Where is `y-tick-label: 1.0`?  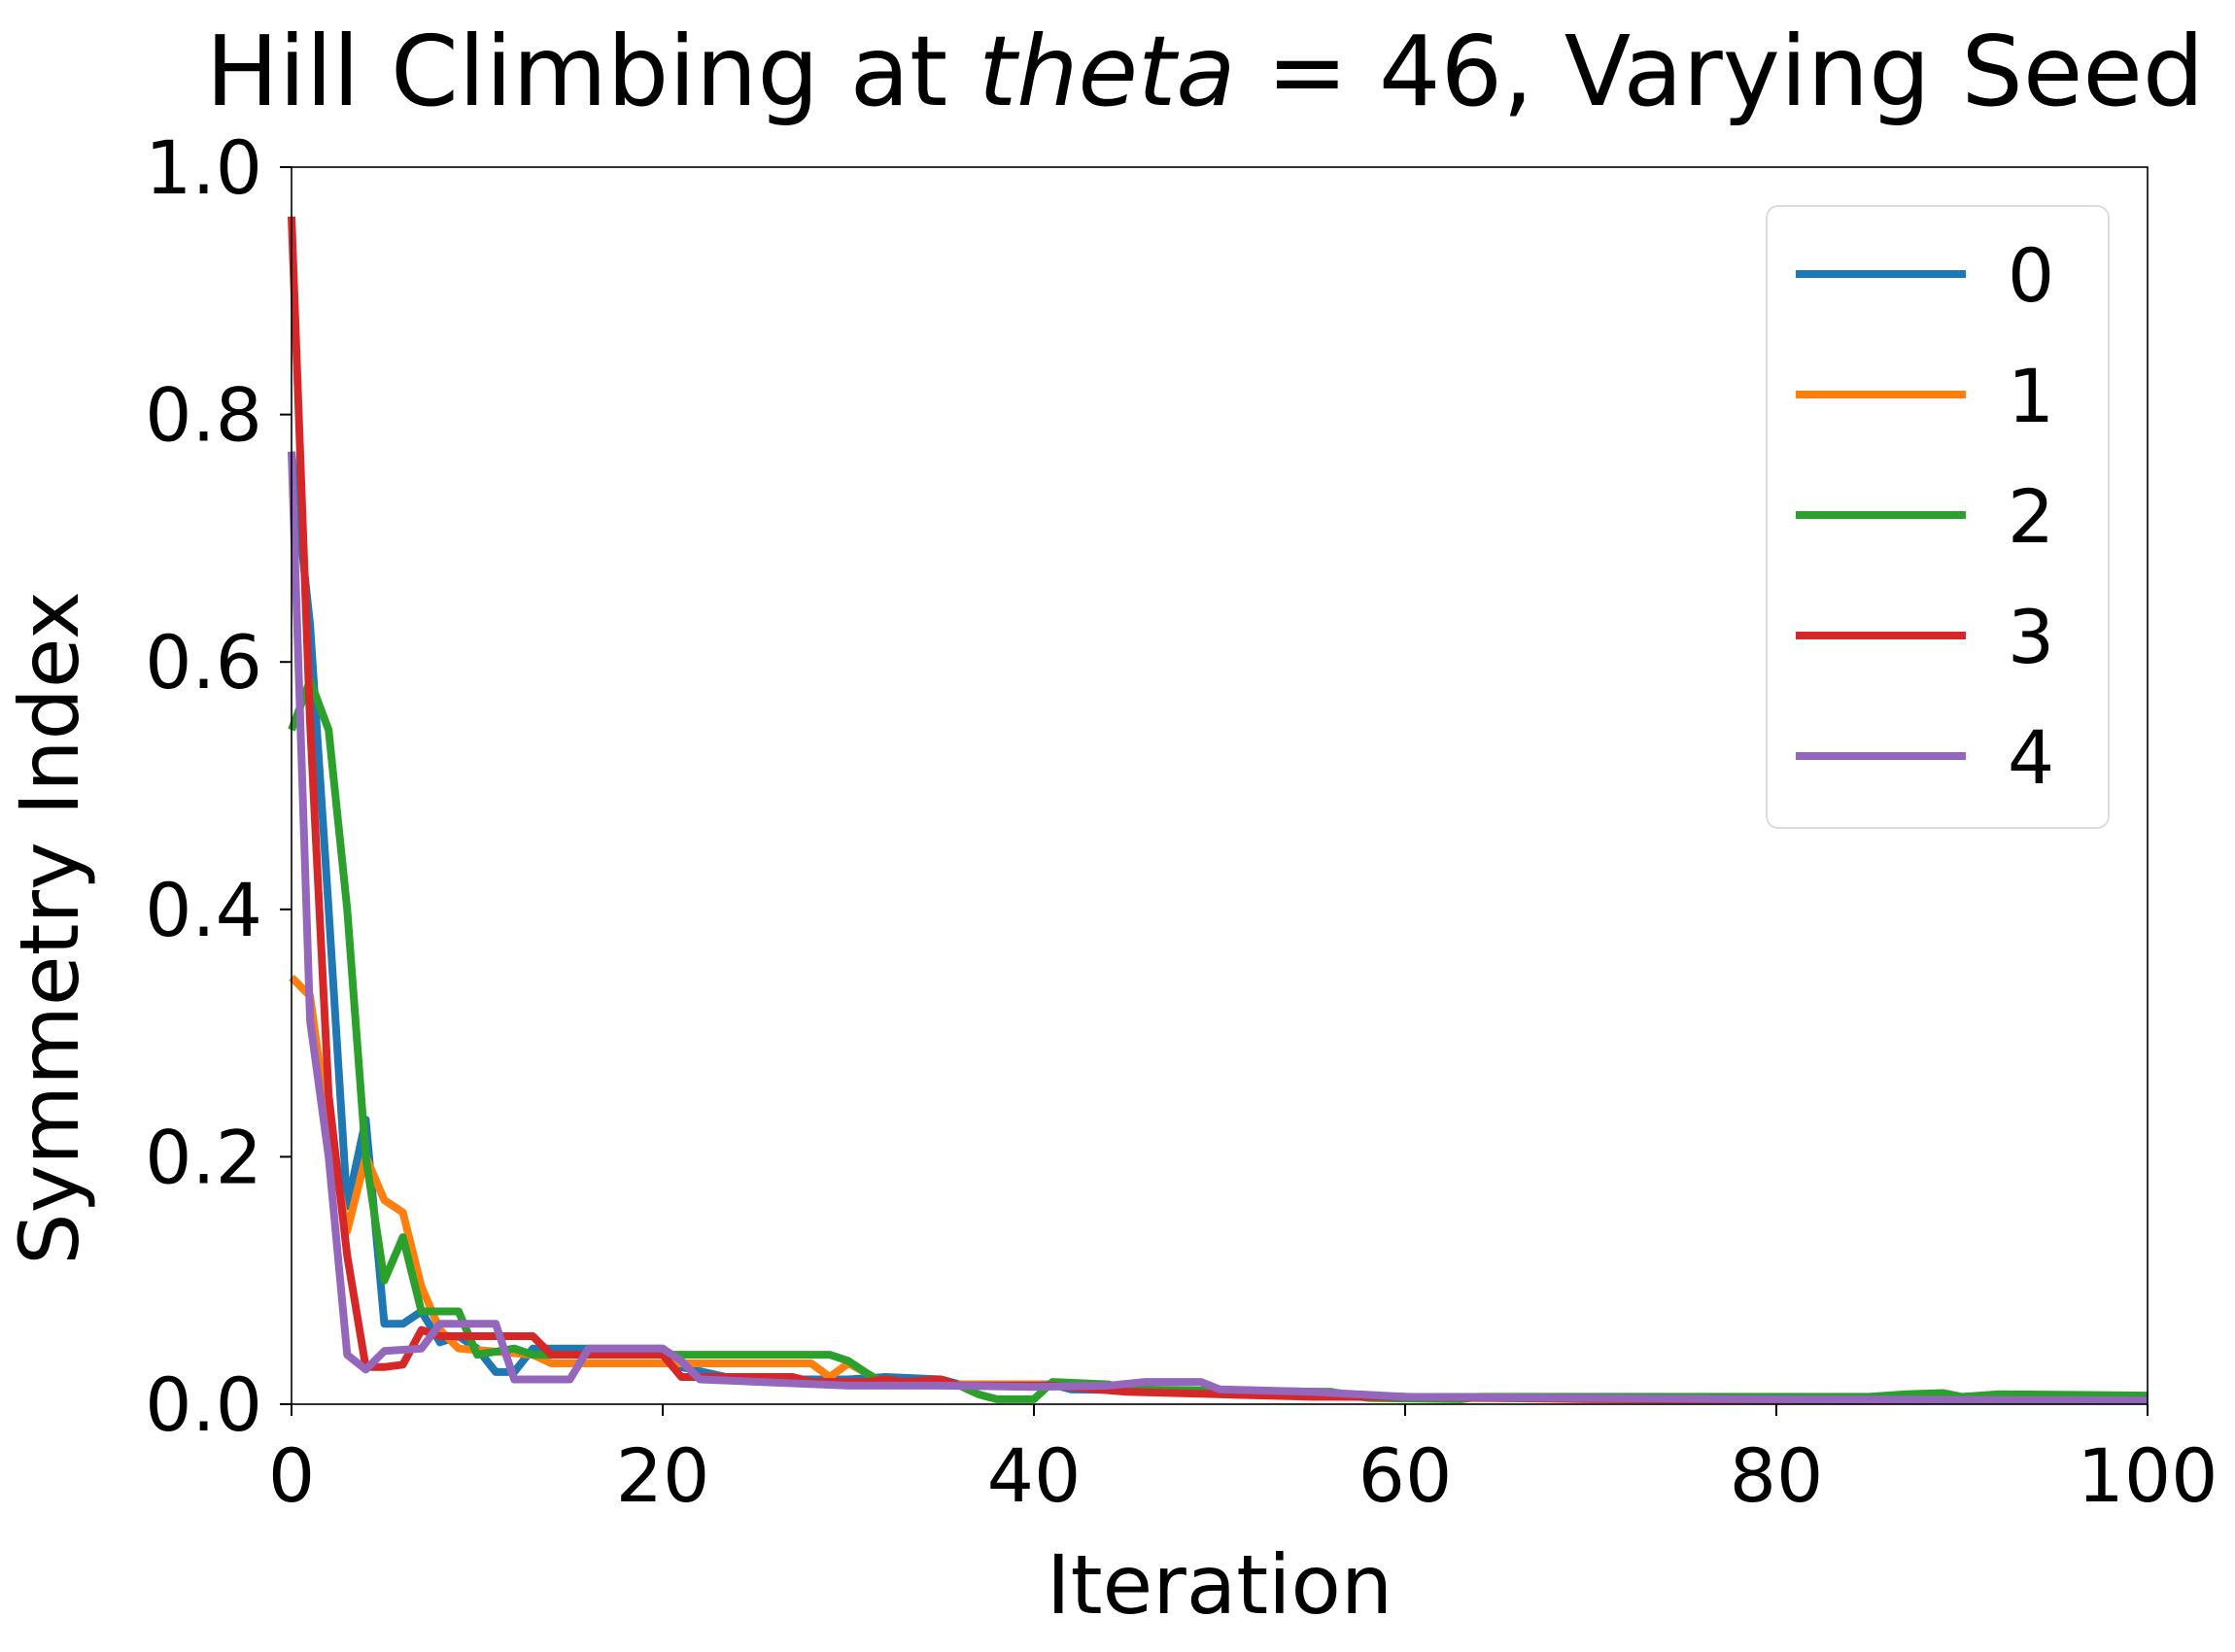 y-tick-label: 1.0 is located at coordinates (203, 167).